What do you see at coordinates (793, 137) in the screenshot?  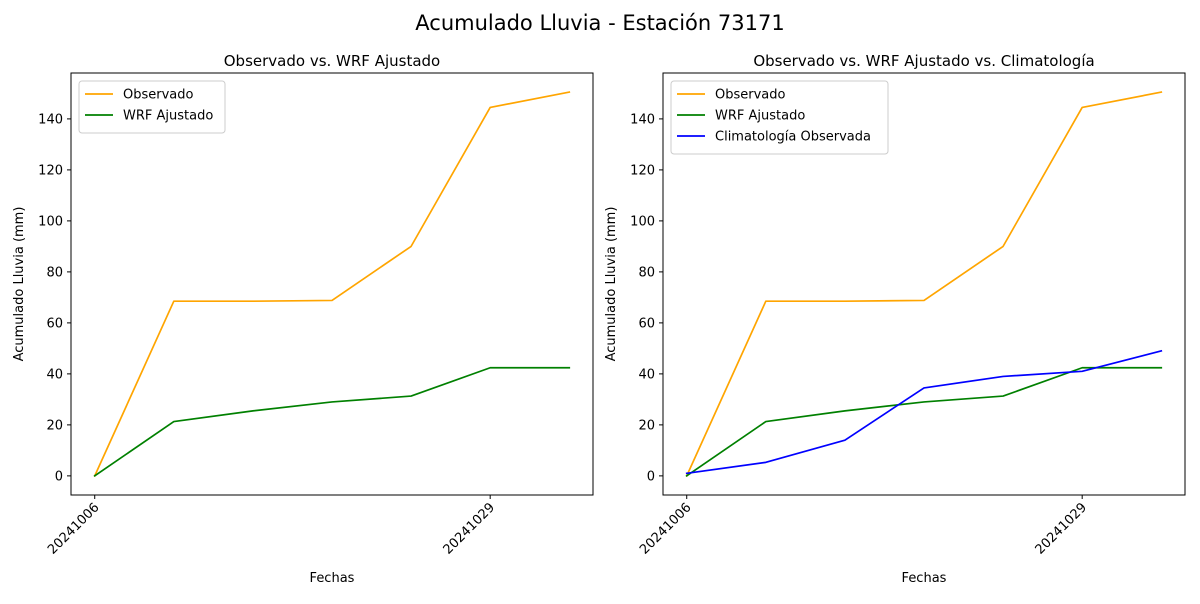 I see `legend-label: Climatología Observada` at bounding box center [793, 137].